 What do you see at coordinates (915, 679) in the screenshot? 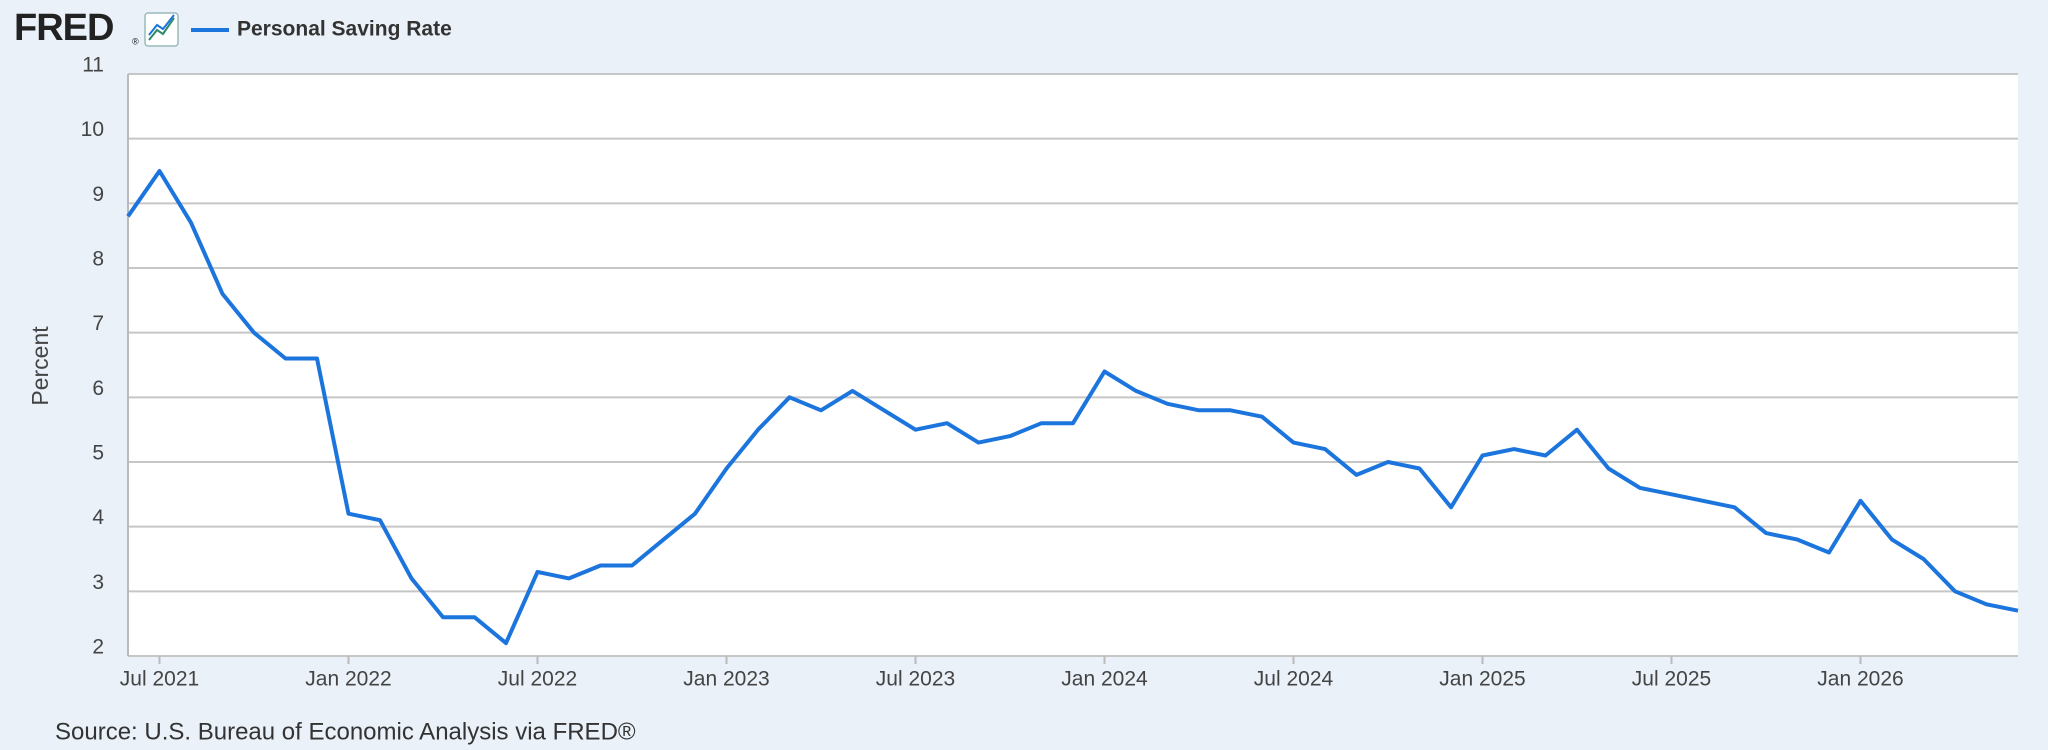
I see `x-tick-label: Jul 2023` at bounding box center [915, 679].